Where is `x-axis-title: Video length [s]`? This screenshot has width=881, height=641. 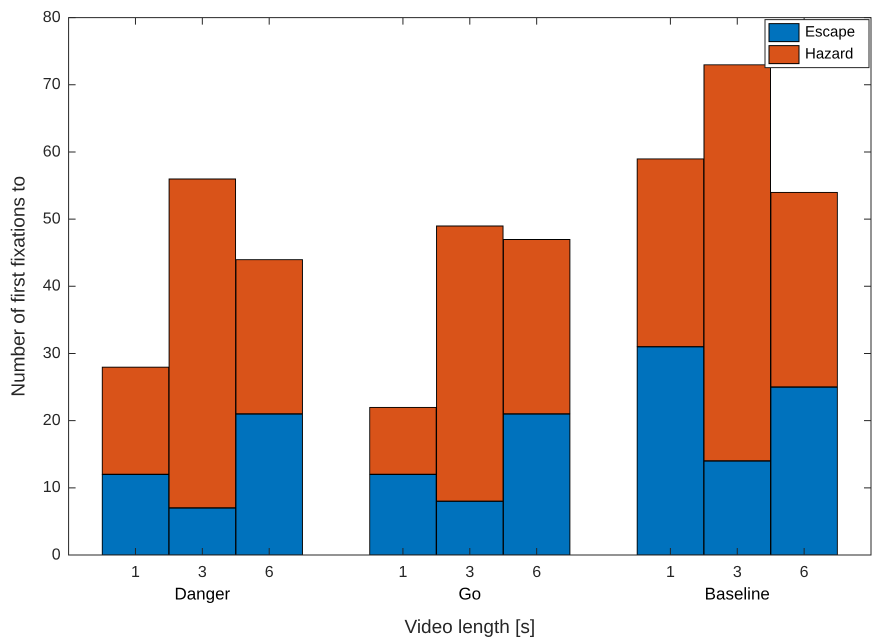 x-axis-title: Video length [s] is located at coordinates (470, 627).